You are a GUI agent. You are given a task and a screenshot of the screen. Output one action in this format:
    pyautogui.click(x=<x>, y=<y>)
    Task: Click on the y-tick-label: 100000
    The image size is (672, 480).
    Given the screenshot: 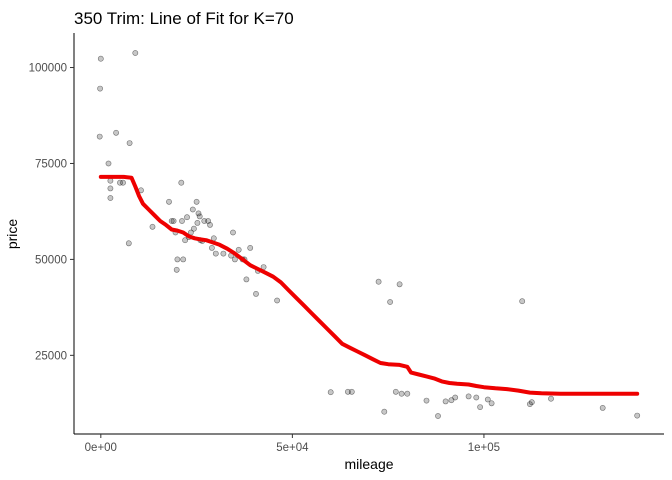 What is the action you would take?
    pyautogui.click(x=48, y=69)
    